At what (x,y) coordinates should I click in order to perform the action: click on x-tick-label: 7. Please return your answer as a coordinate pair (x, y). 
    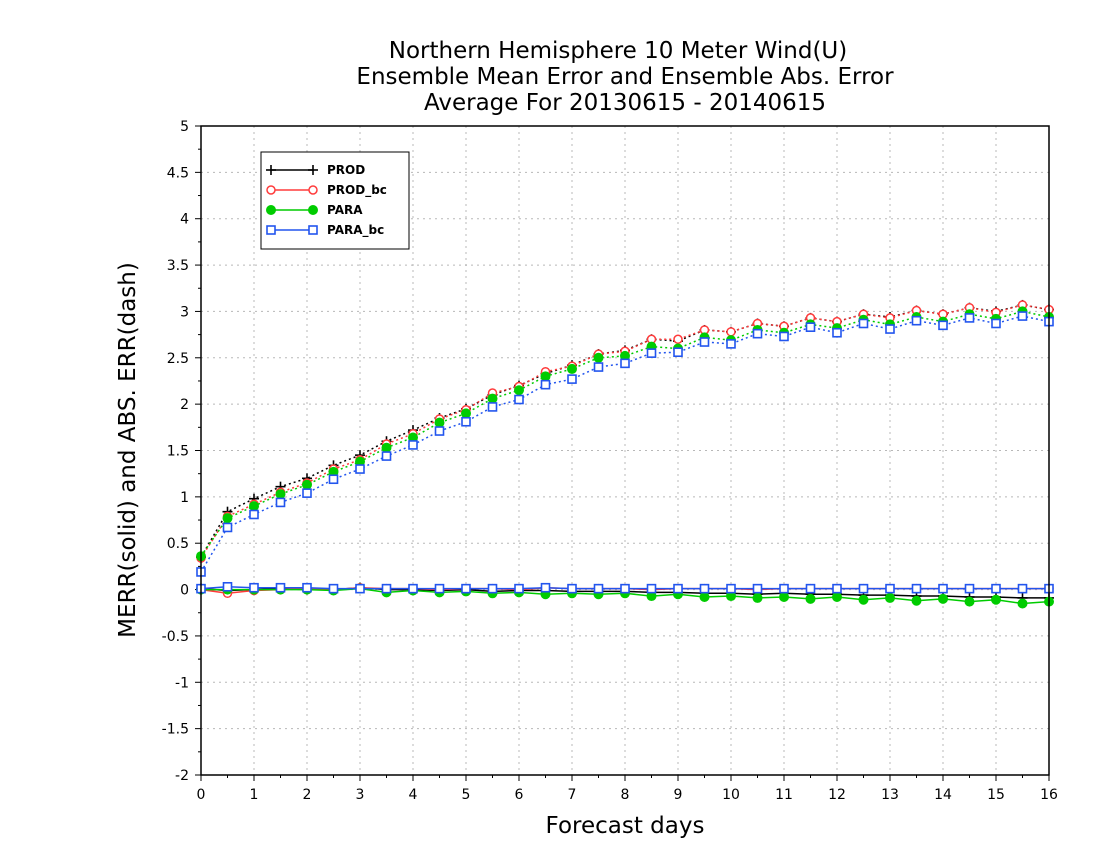
    Looking at the image, I should click on (572, 795).